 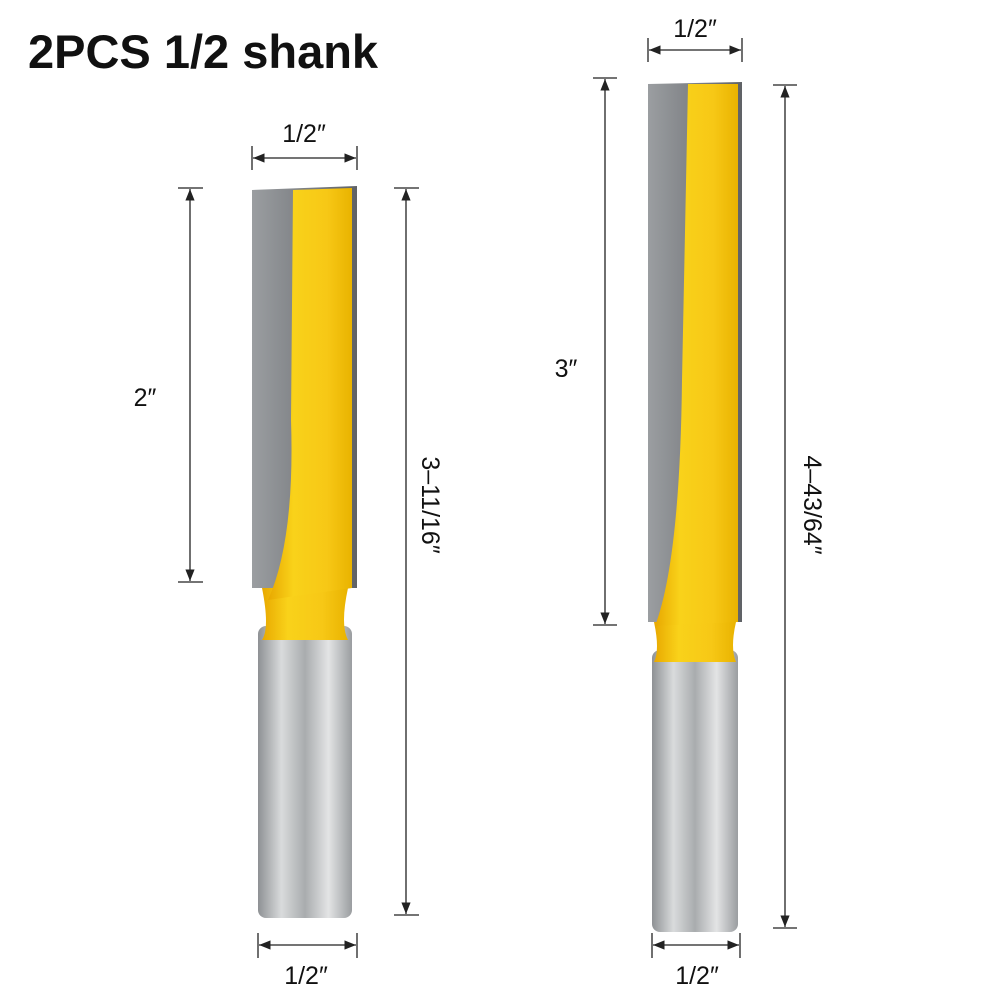 What do you see at coordinates (145, 398) in the screenshot?
I see `left-cutting-length-label: 2″` at bounding box center [145, 398].